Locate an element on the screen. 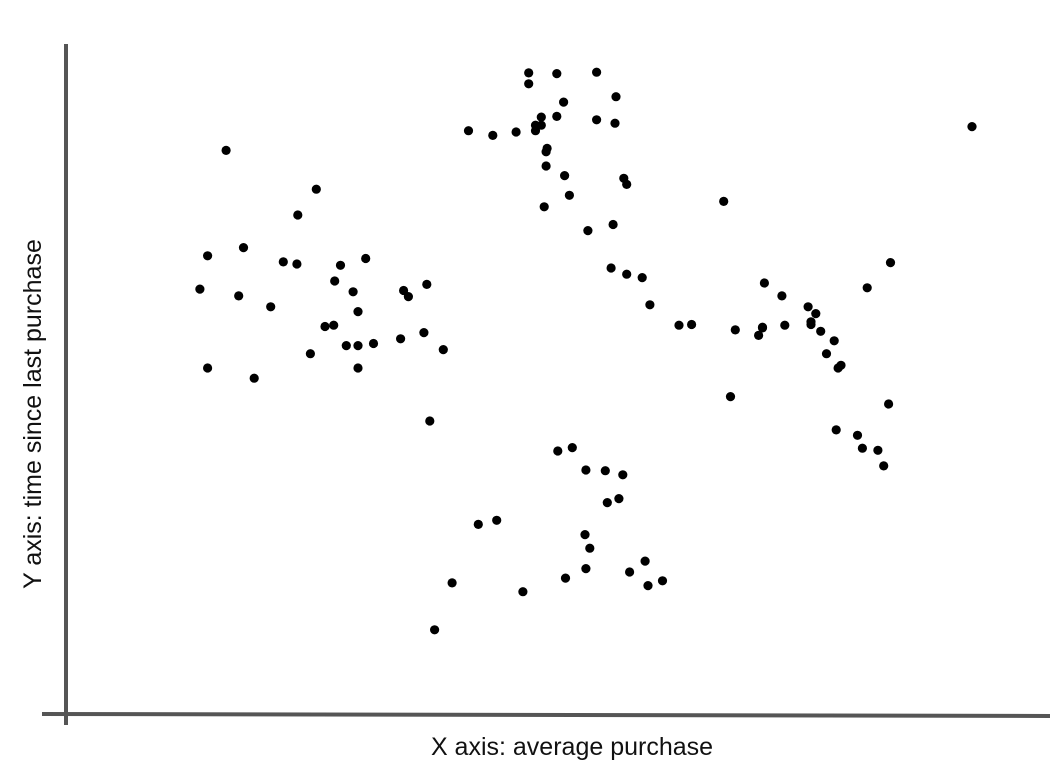 This screenshot has width=1054, height=764. x-axis-title: X axis: average purchase is located at coordinates (572, 747).